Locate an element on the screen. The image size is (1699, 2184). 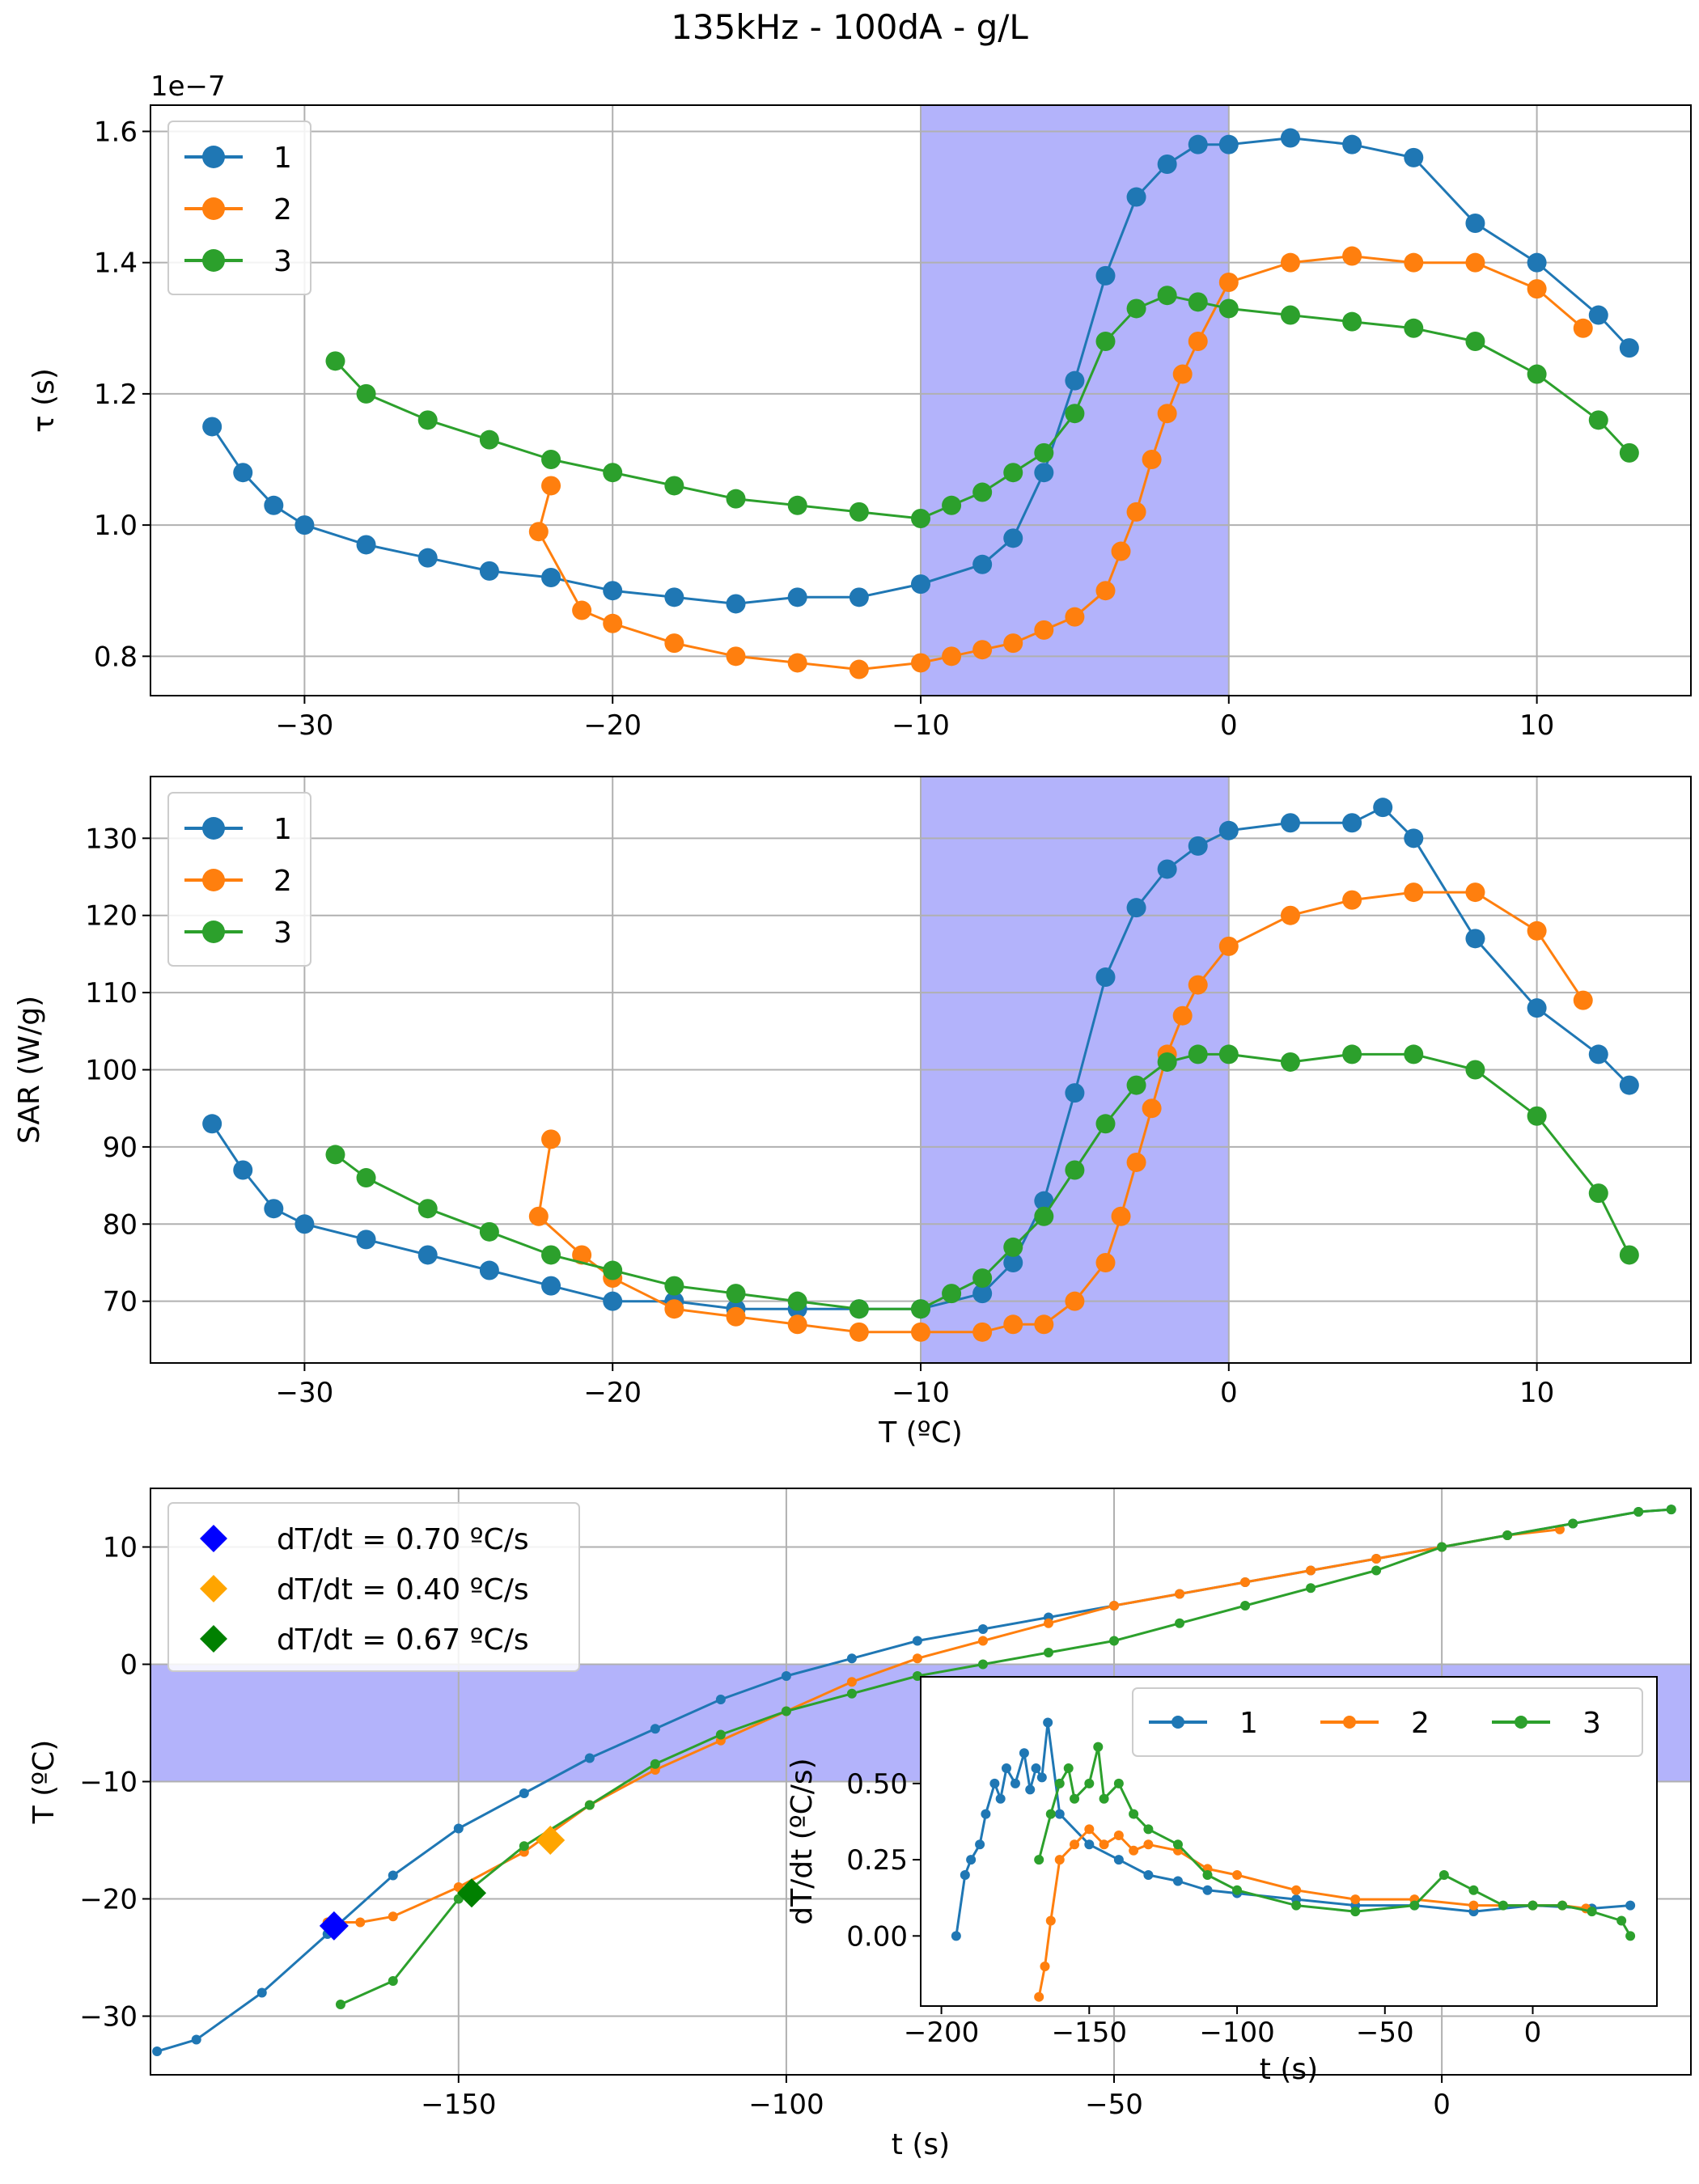
plot-frame is located at coordinates (1289, 1842).